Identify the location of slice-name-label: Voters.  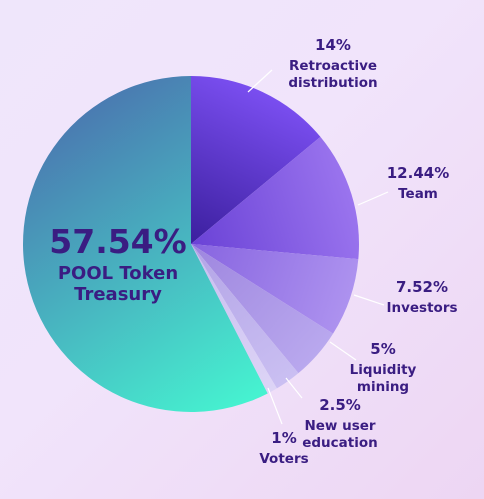
(283, 459).